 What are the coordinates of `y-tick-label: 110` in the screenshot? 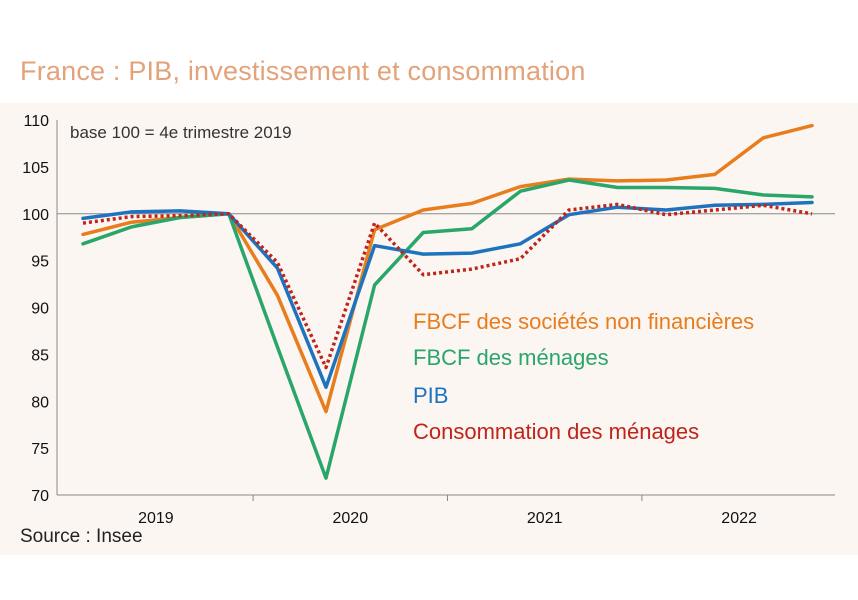 It's located at (36, 121).